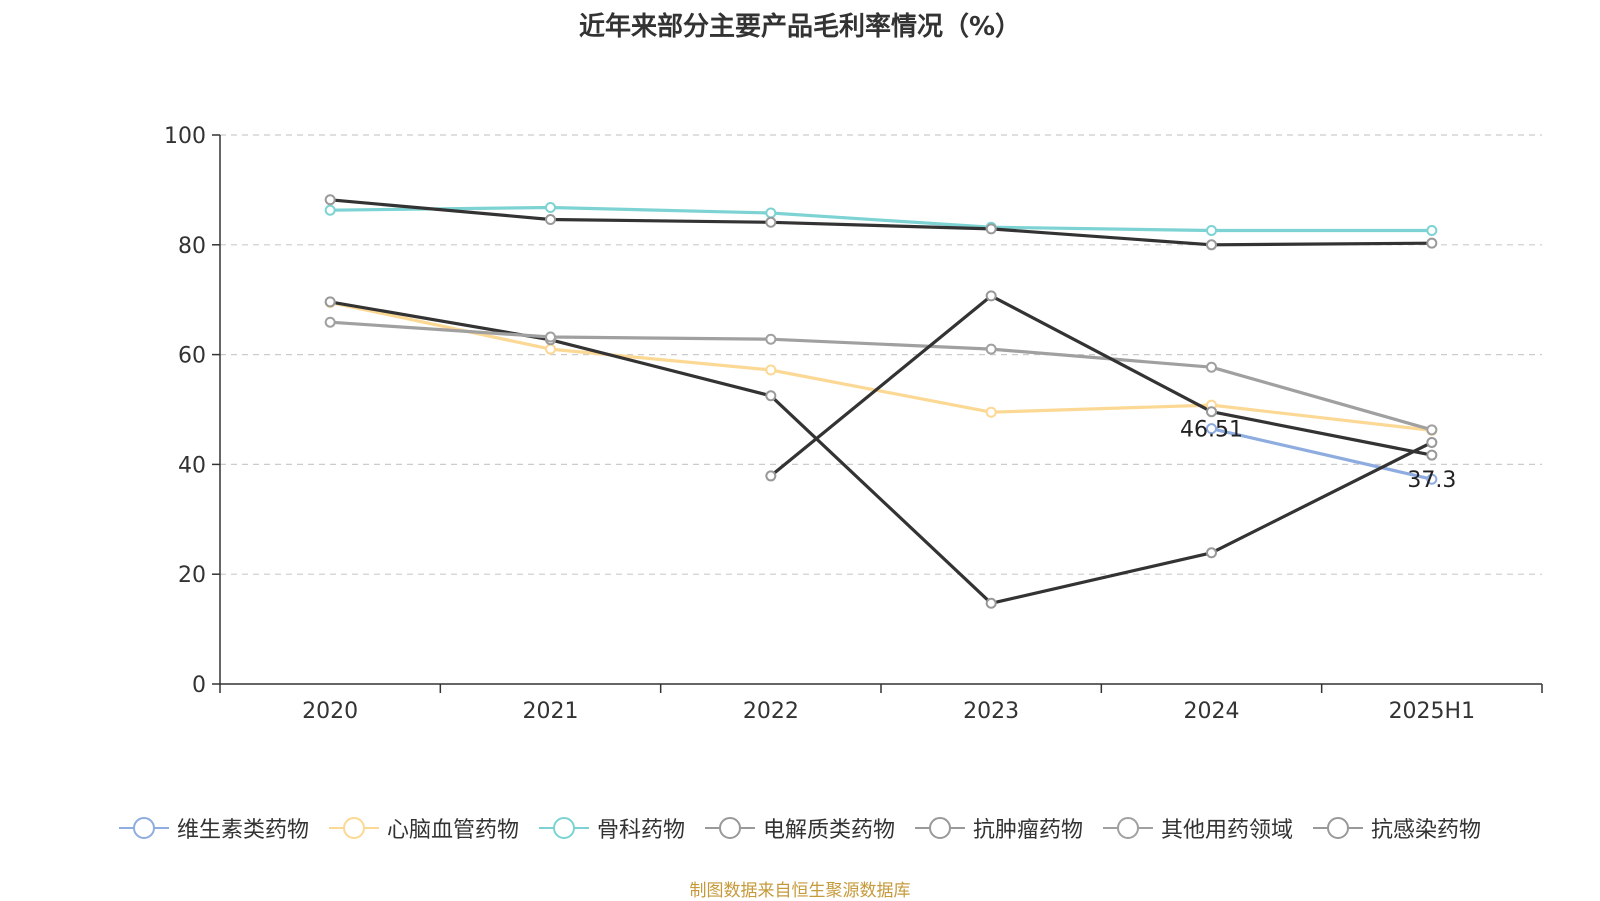 This screenshot has width=1600, height=901. Describe the element at coordinates (185, 136) in the screenshot. I see `y-tick-label: 100` at that location.